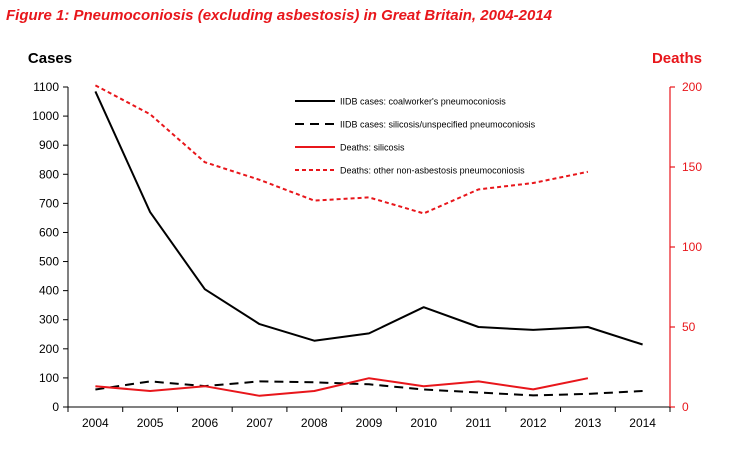 The width and height of the screenshot is (736, 466). What do you see at coordinates (677, 58) in the screenshot?
I see `right-axis-label: Deaths` at bounding box center [677, 58].